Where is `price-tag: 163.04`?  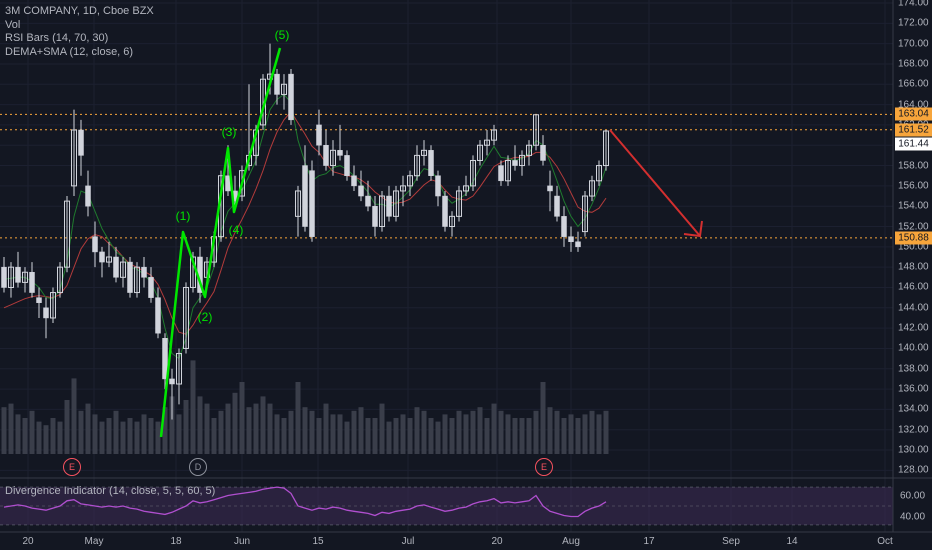 price-tag: 163.04 is located at coordinates (913, 114).